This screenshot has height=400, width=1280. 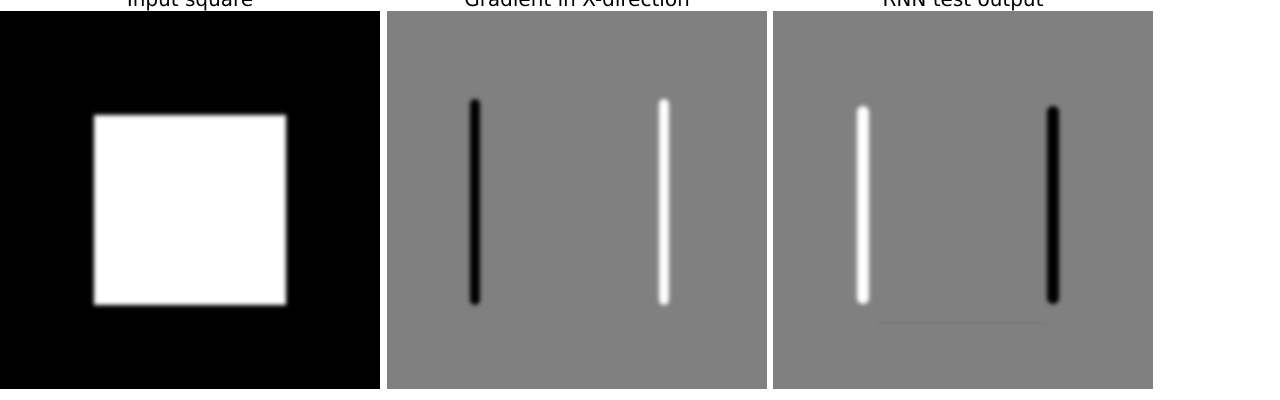 I want to click on faint-artifact-line, so click(x=962, y=323).